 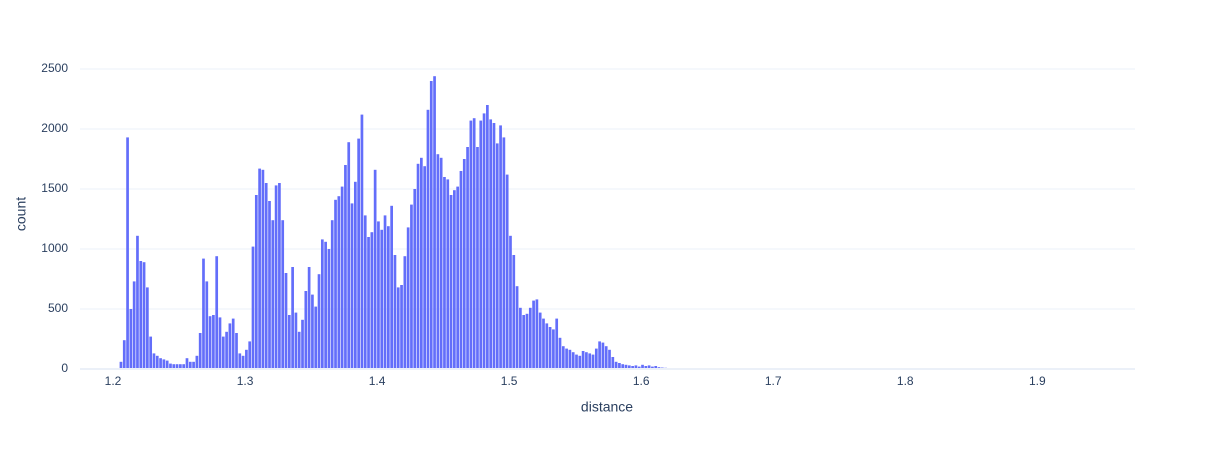 I want to click on x-tick-label: 1.7, so click(x=773, y=381).